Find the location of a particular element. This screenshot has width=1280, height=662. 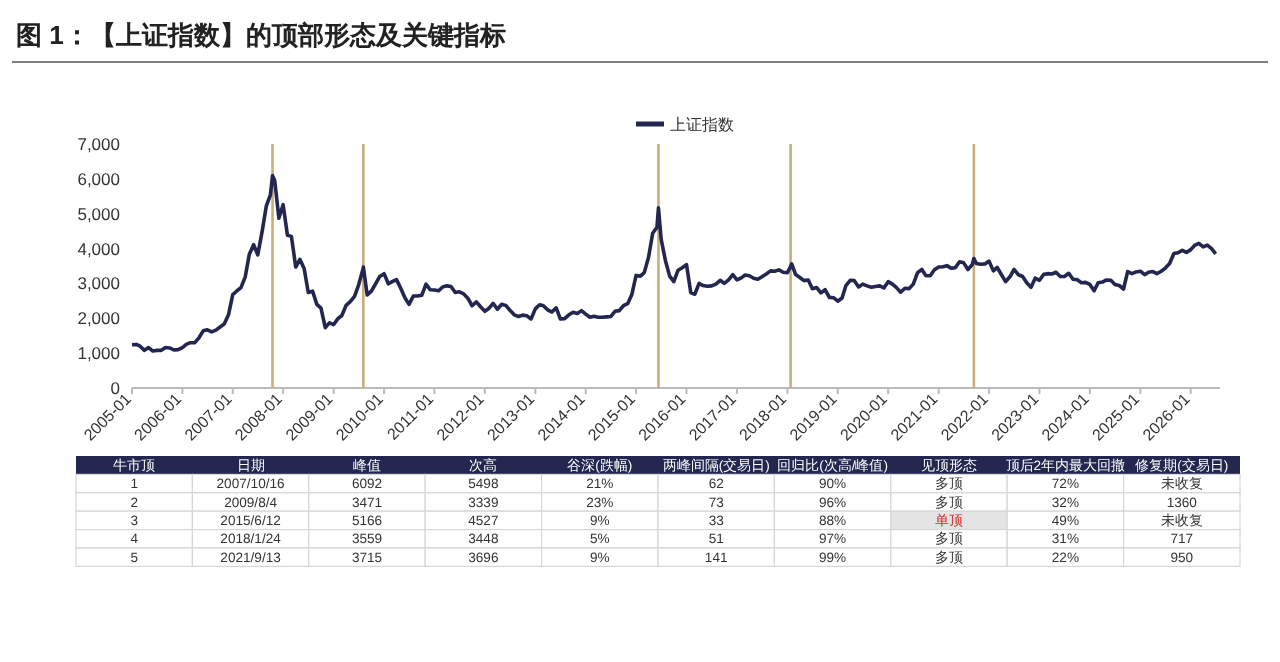

y-tick-label: 6,000 is located at coordinates (99, 178).